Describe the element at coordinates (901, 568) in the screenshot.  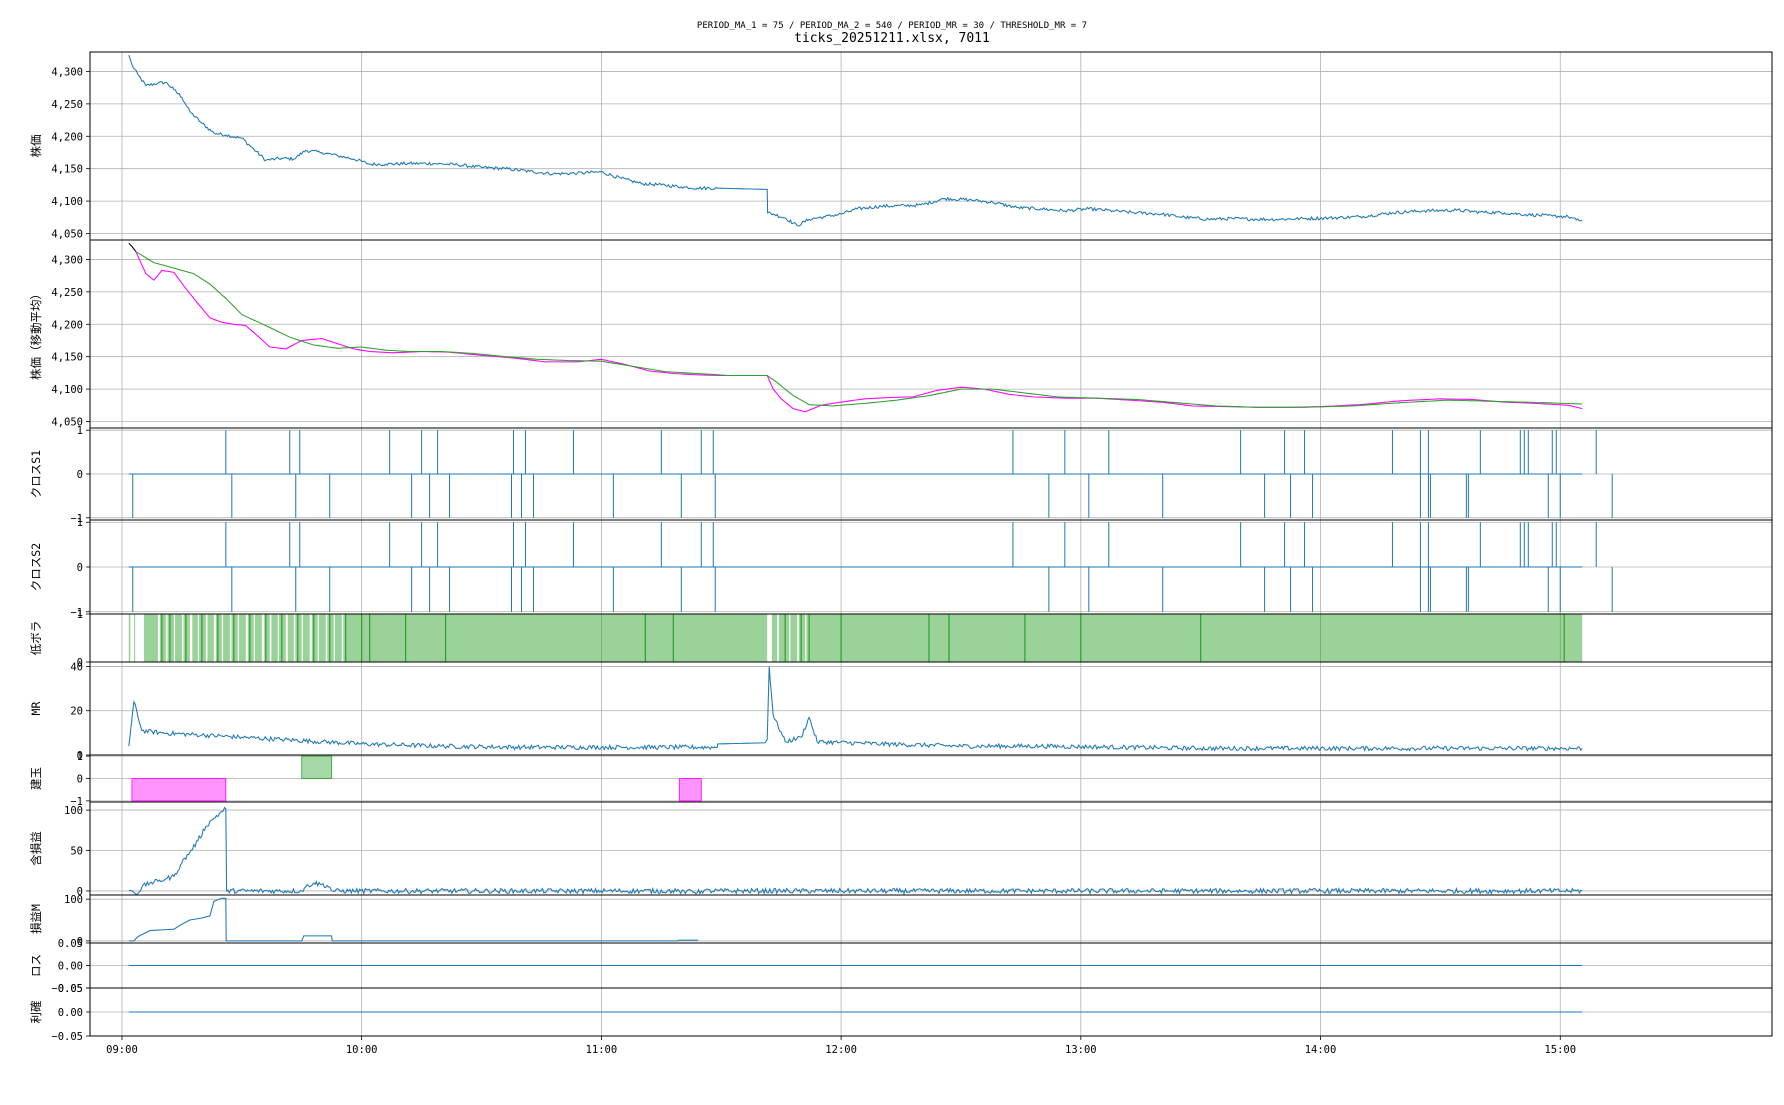
I see `panel-cross-s2: −1 0 1 クロスS2` at that location.